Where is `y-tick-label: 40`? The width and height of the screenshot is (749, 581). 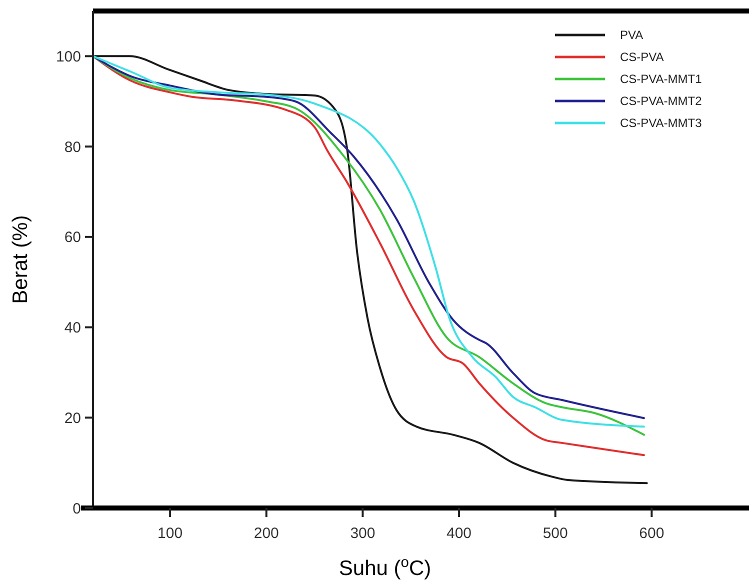
y-tick-label: 40 is located at coordinates (72, 328).